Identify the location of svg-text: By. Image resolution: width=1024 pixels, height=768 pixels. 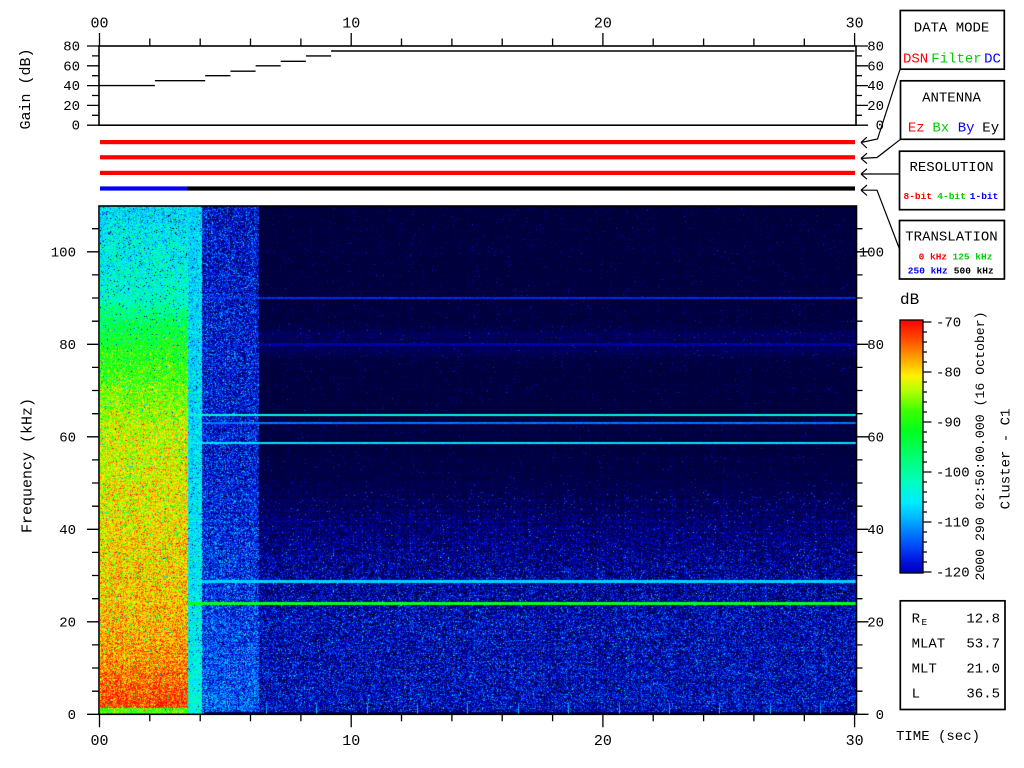
(966, 129).